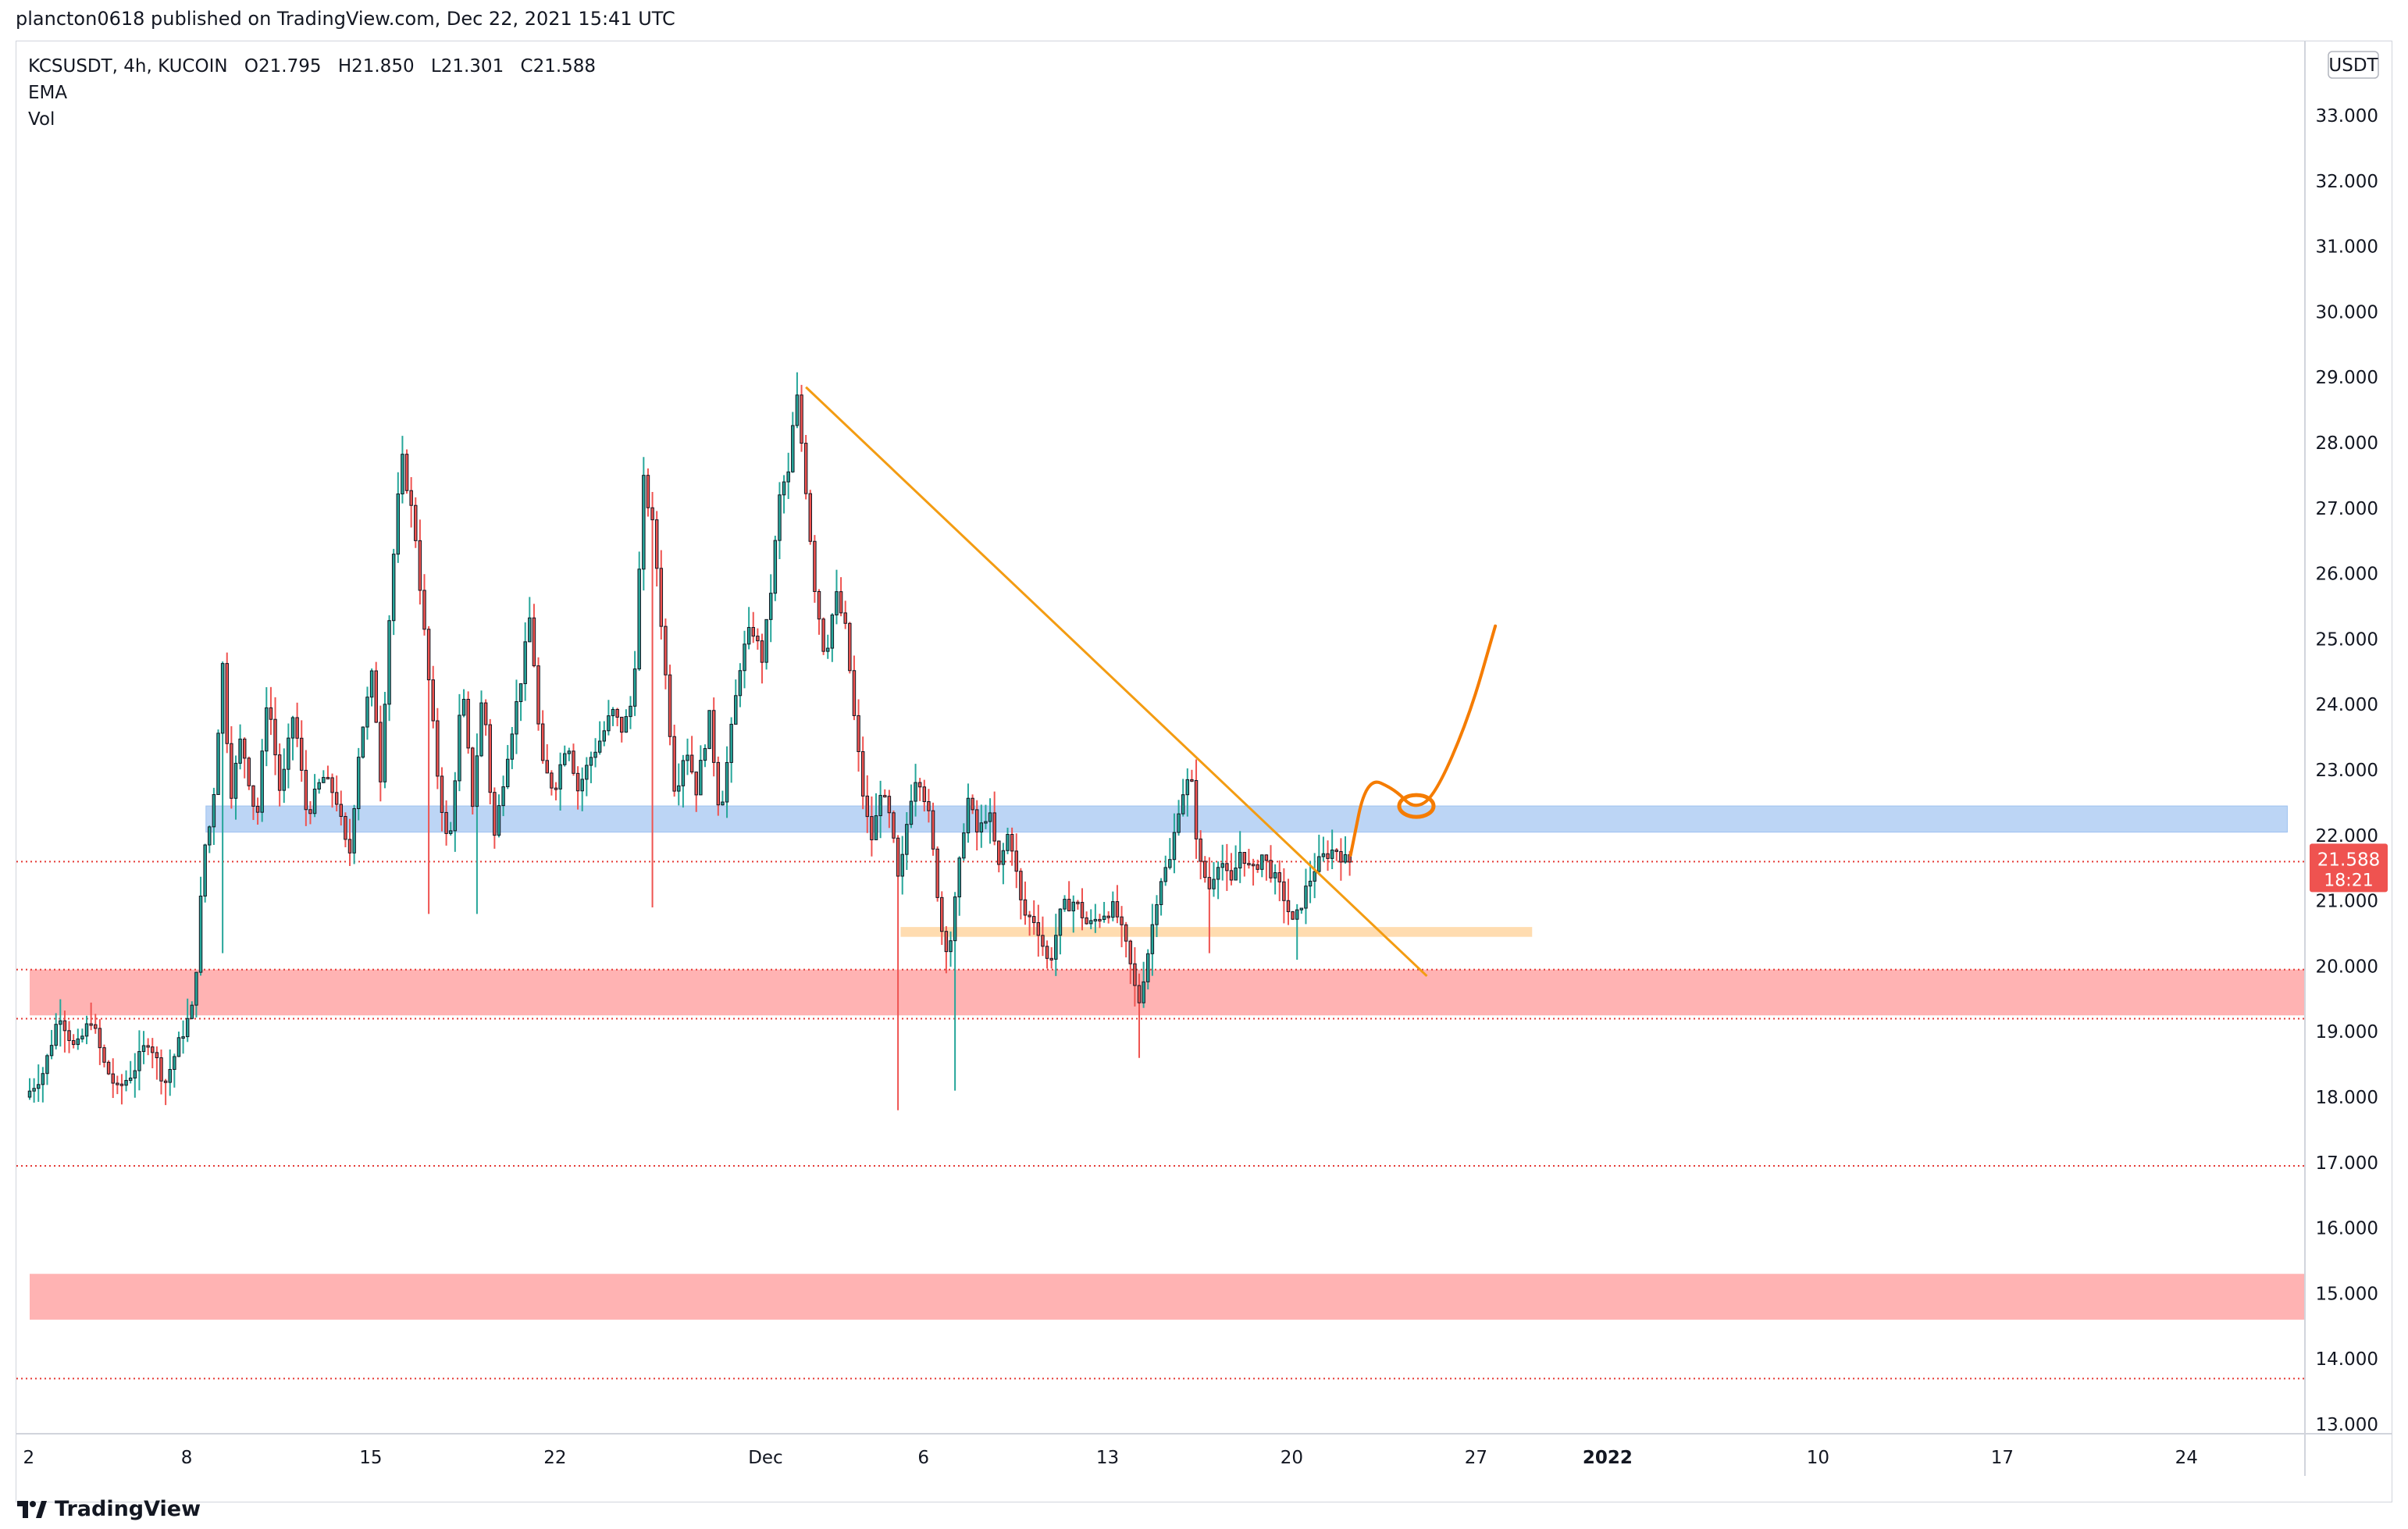  I want to click on descending-trendline, so click(1116, 682).